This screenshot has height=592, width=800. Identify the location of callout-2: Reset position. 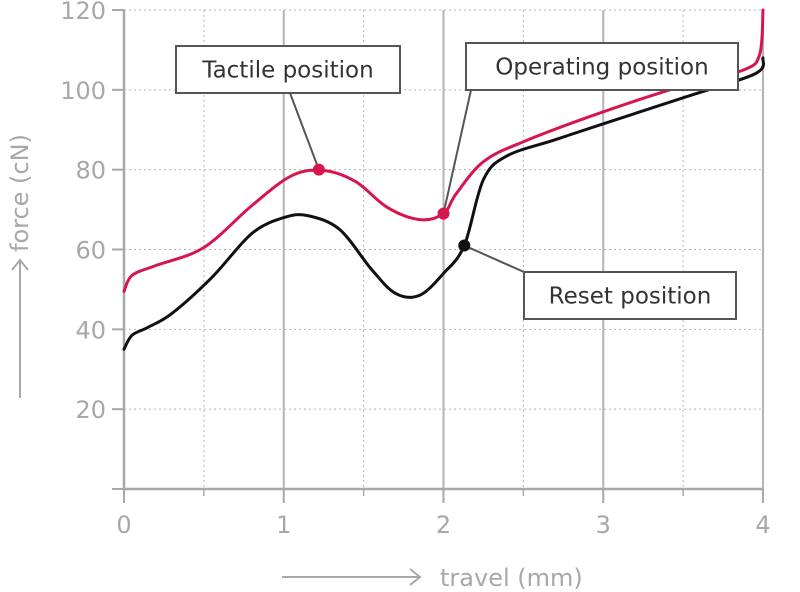
(630, 295).